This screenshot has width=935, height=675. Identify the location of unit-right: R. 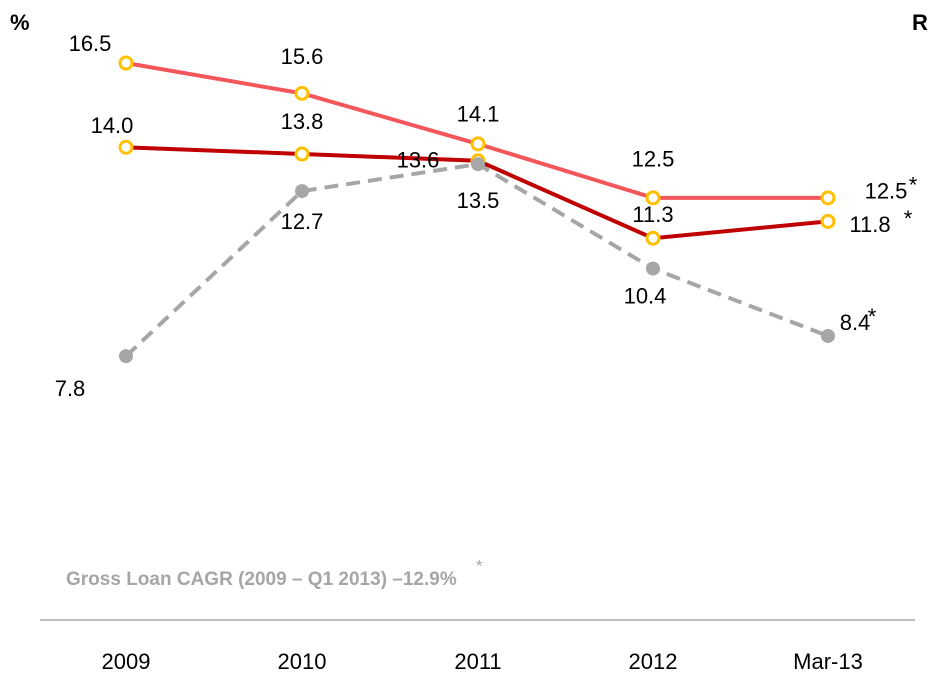
(920, 22).